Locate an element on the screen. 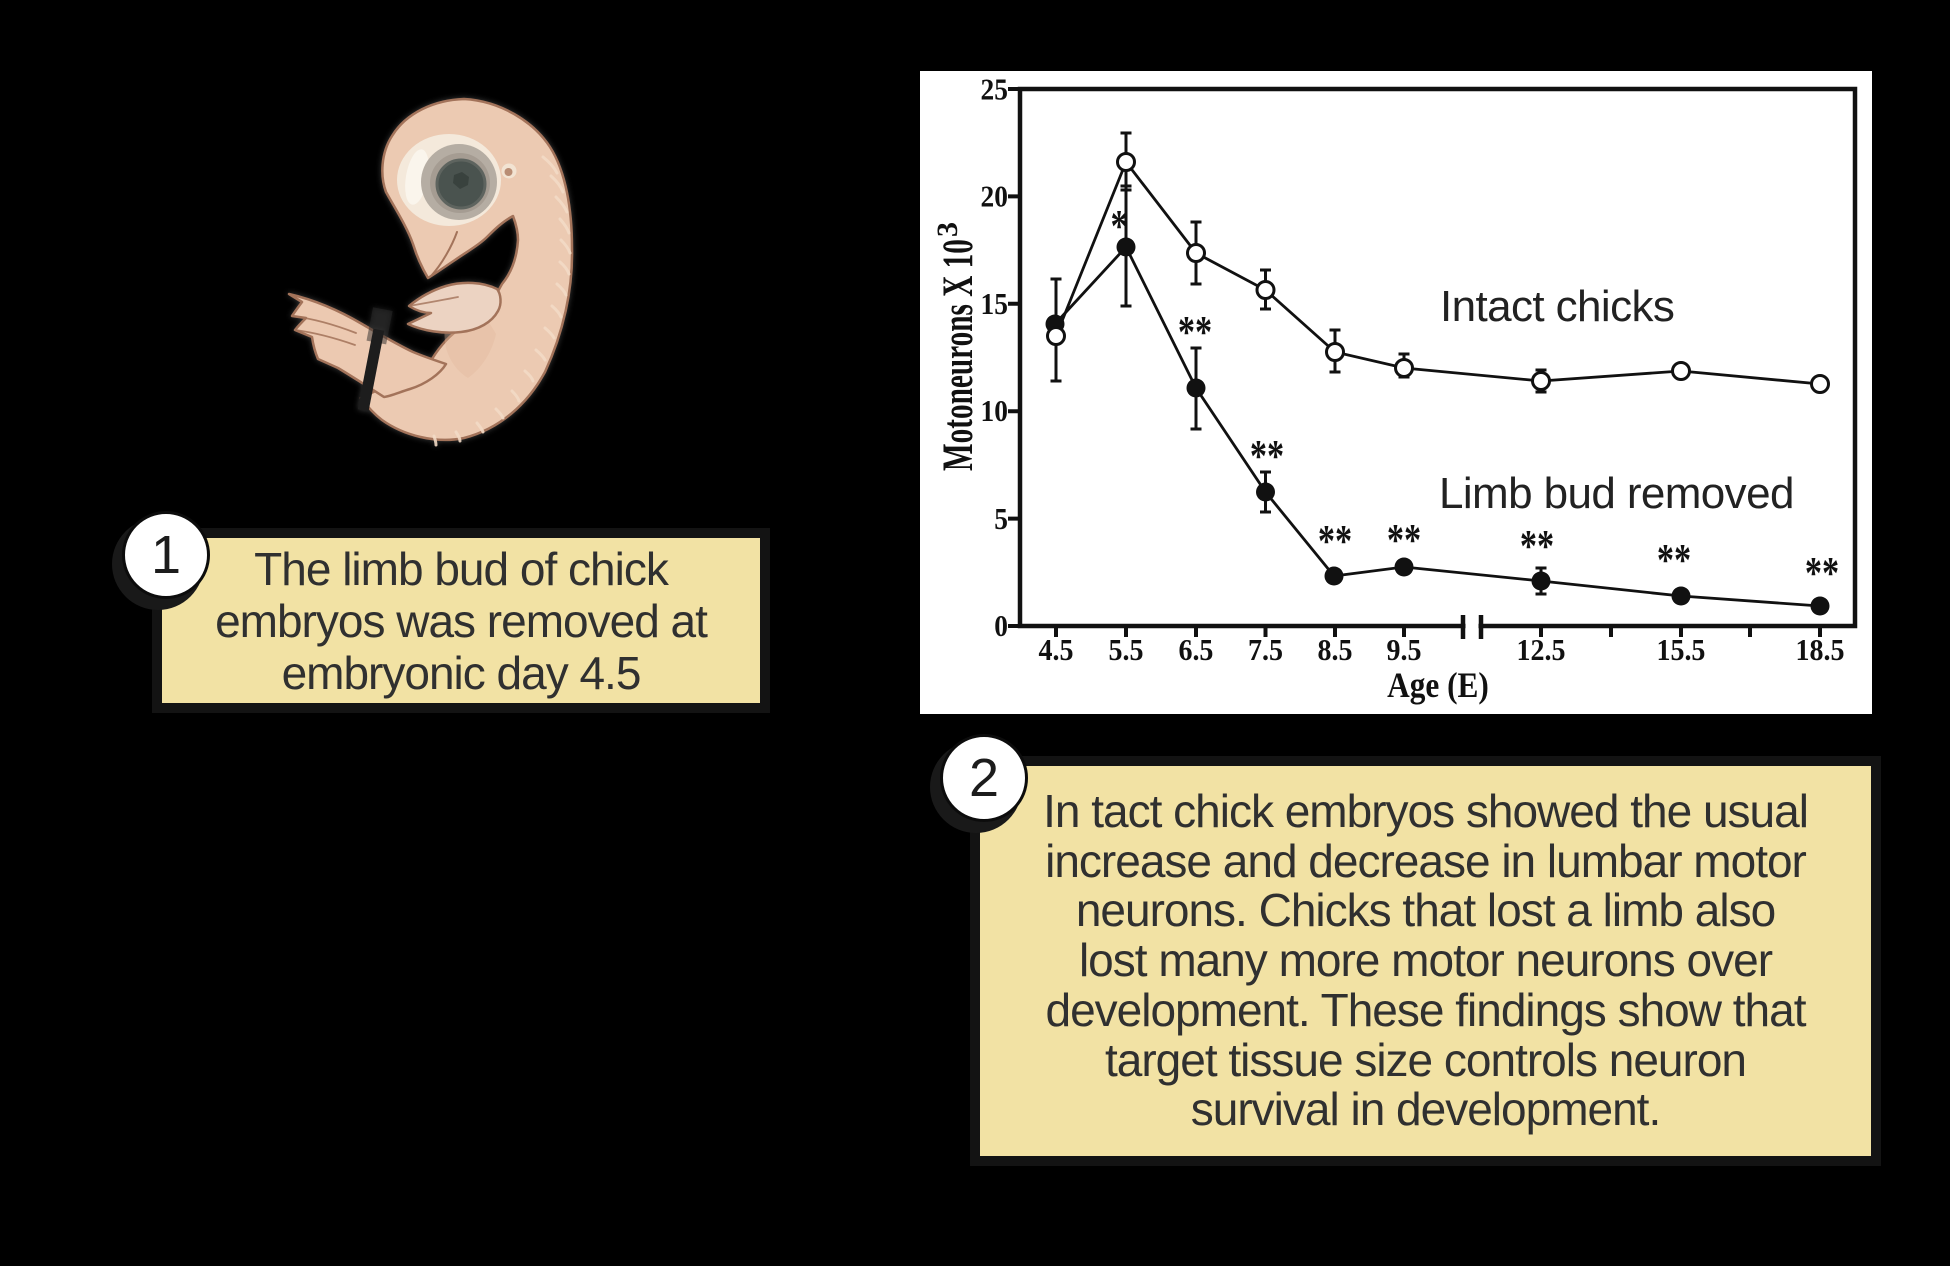 The image size is (1950, 1266). svg-text: 3 is located at coordinates (947, 229).